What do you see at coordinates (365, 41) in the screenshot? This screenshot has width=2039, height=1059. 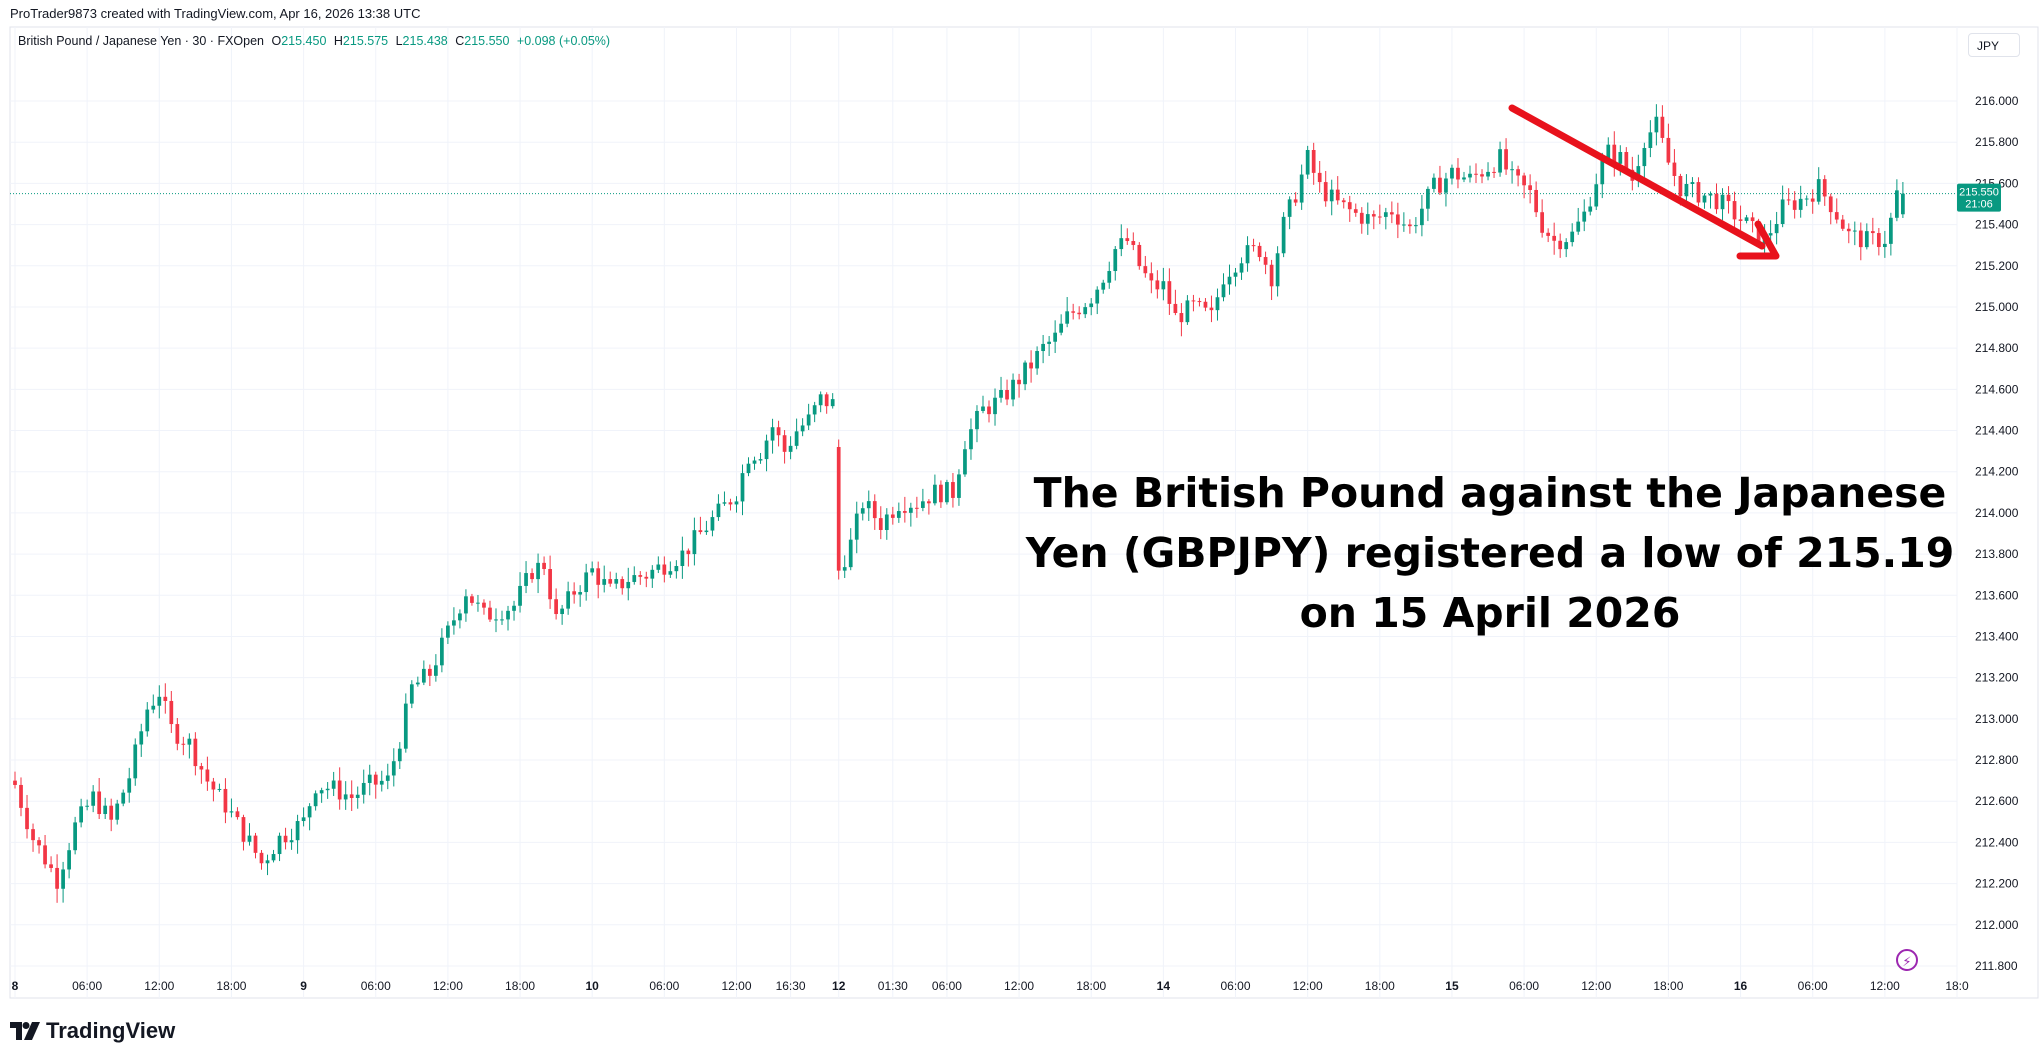 I see `high-value: 215.575` at bounding box center [365, 41].